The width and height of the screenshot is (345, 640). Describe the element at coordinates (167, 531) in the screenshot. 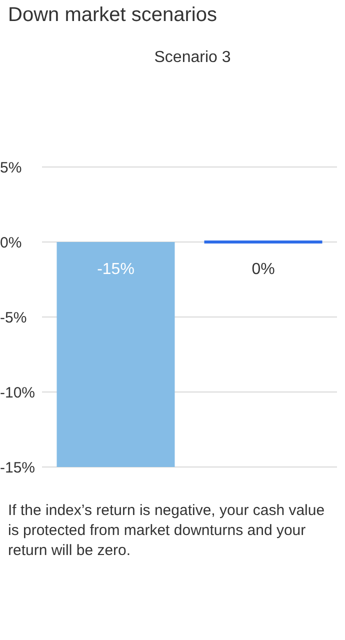

I see `text: If the index’s return is negative, your cash value is protected from market downturns and your return will be zero.` at that location.